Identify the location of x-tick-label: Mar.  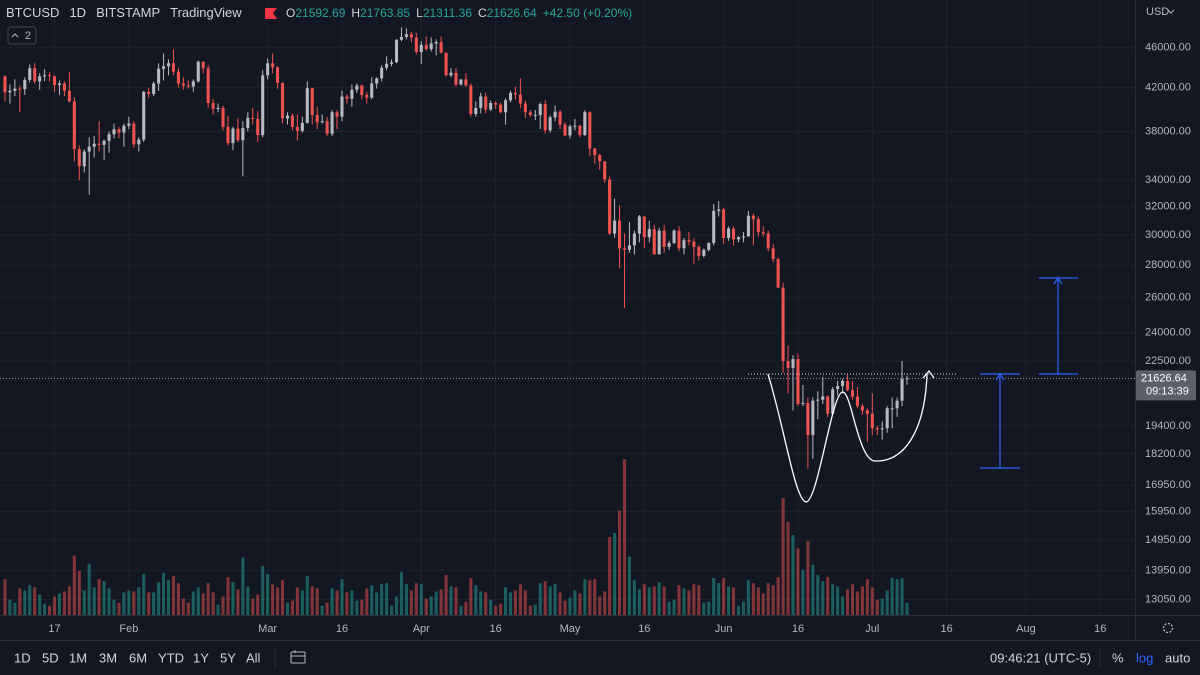
(267, 629).